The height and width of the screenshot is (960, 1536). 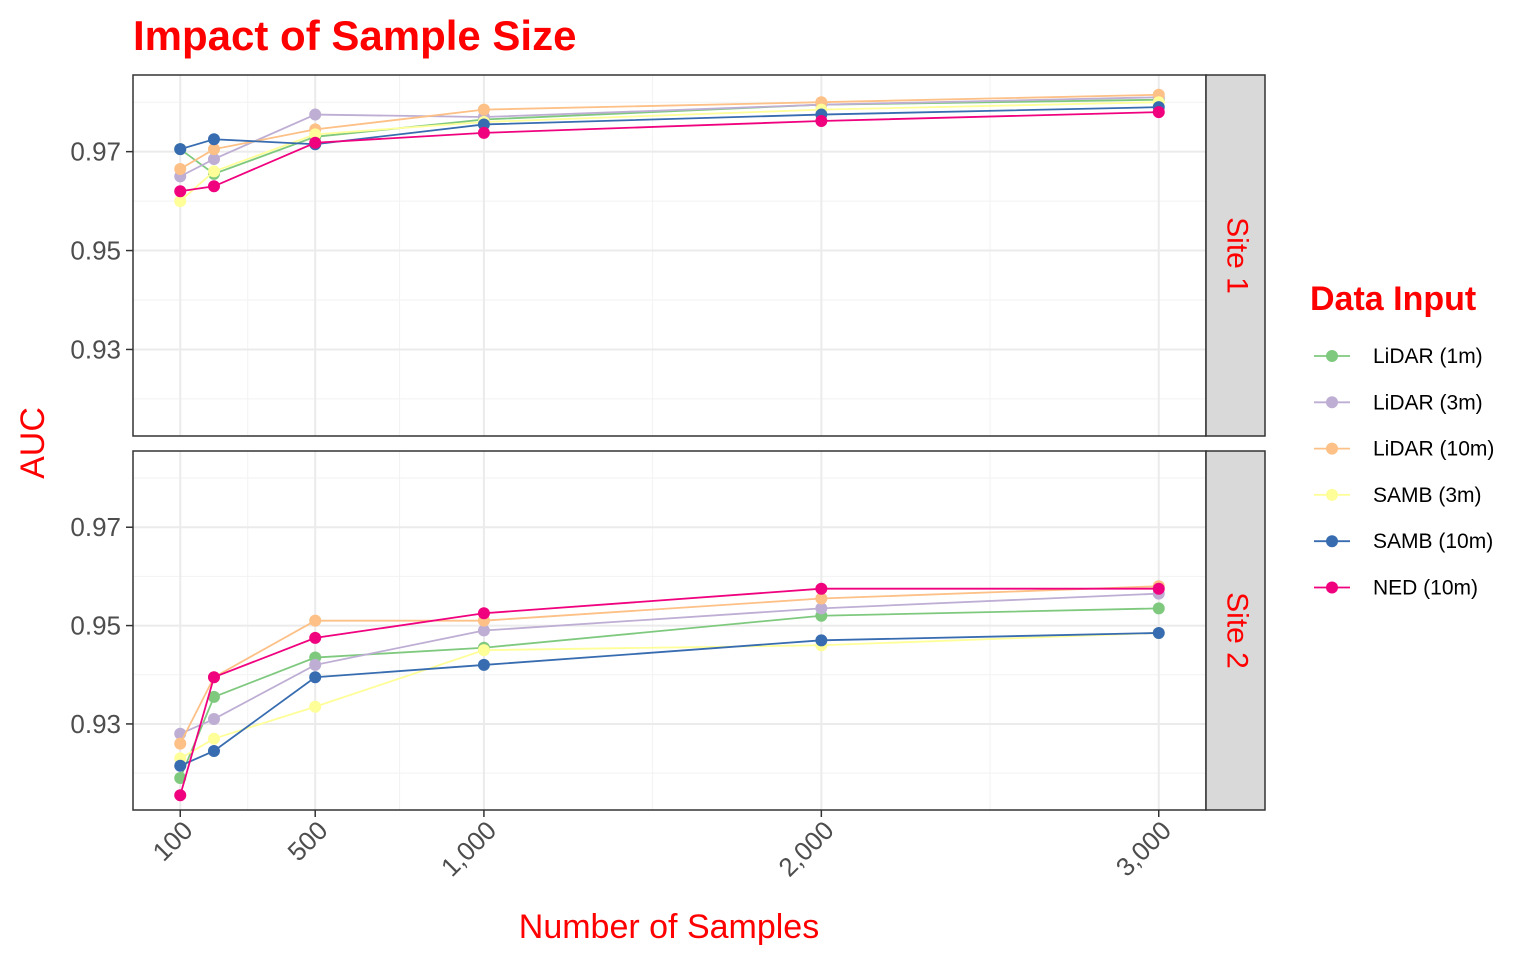 What do you see at coordinates (669, 927) in the screenshot?
I see `x-axis-title: Number of Samples` at bounding box center [669, 927].